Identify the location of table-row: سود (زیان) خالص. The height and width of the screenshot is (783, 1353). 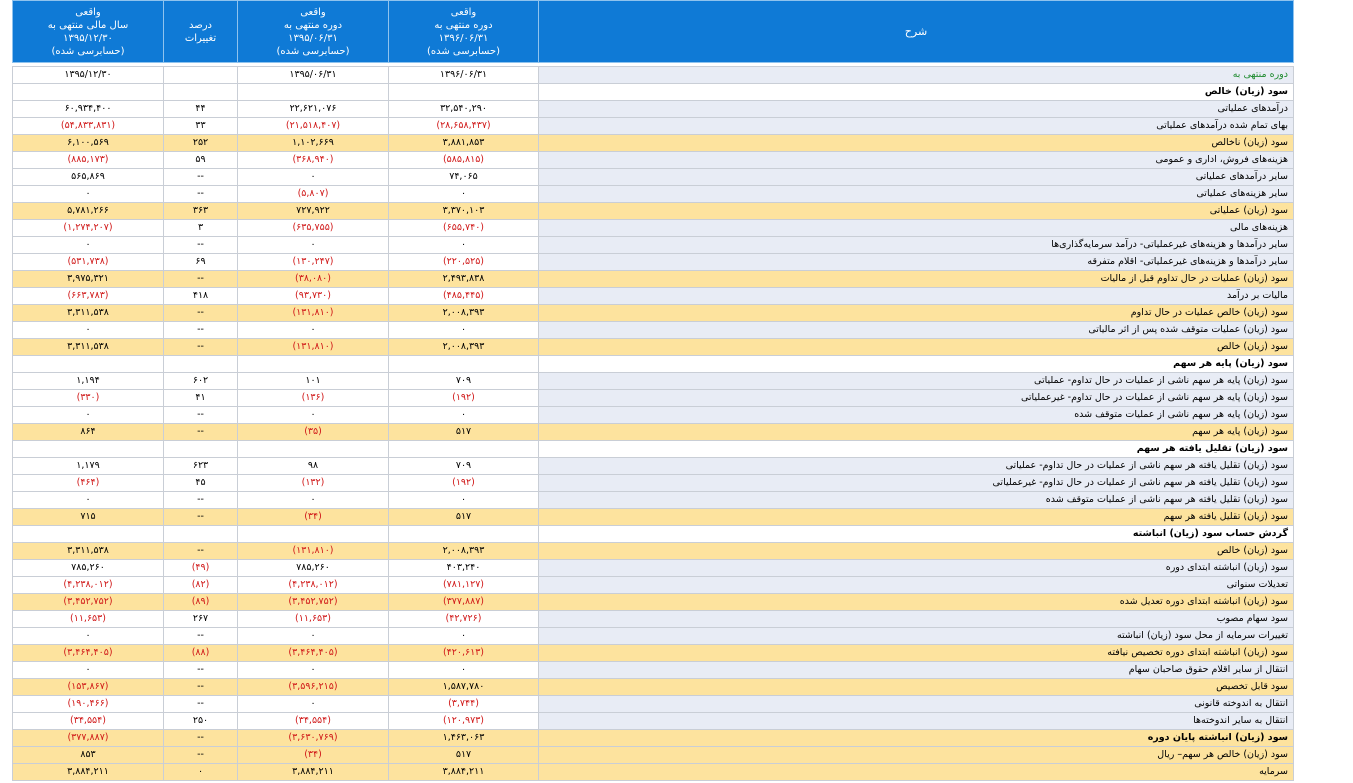
(653, 92).